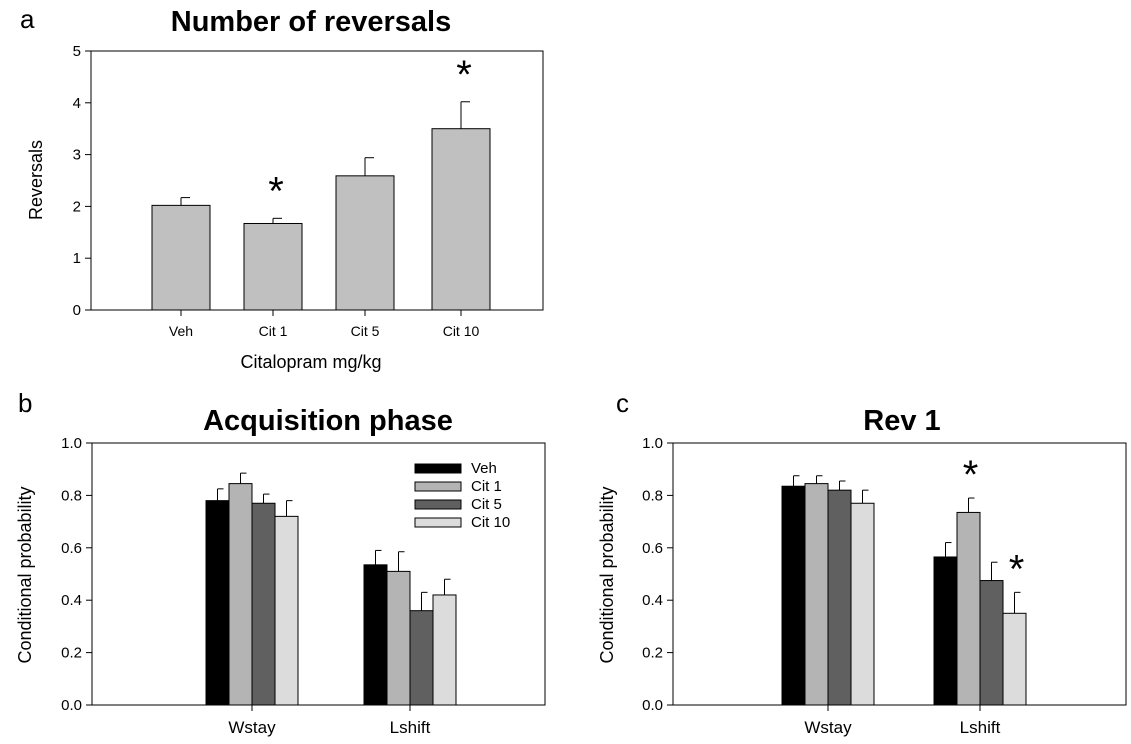  I want to click on y-tick-label: 4, so click(77, 103).